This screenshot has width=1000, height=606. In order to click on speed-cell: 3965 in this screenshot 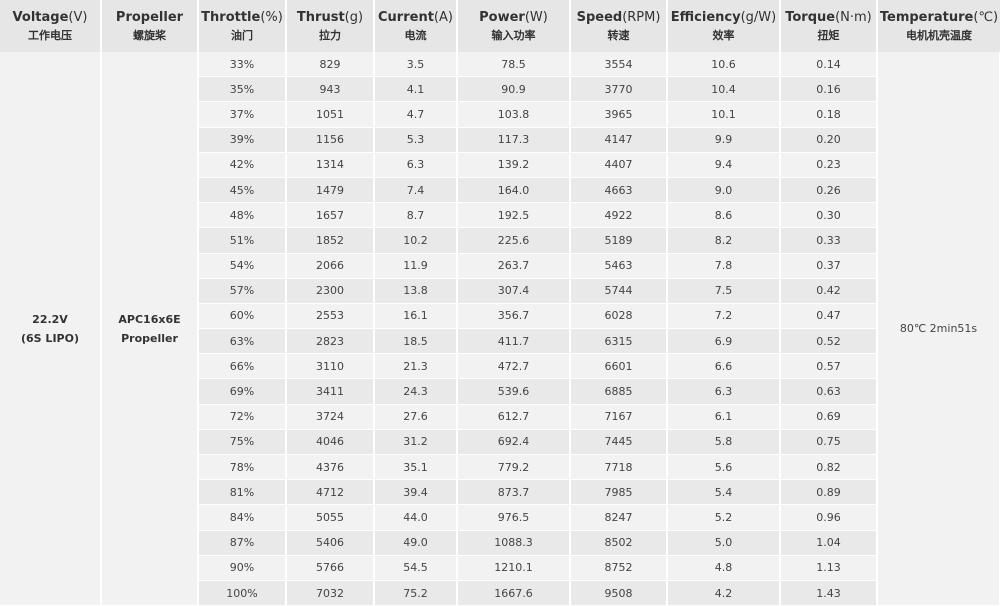, I will do `click(619, 114)`.